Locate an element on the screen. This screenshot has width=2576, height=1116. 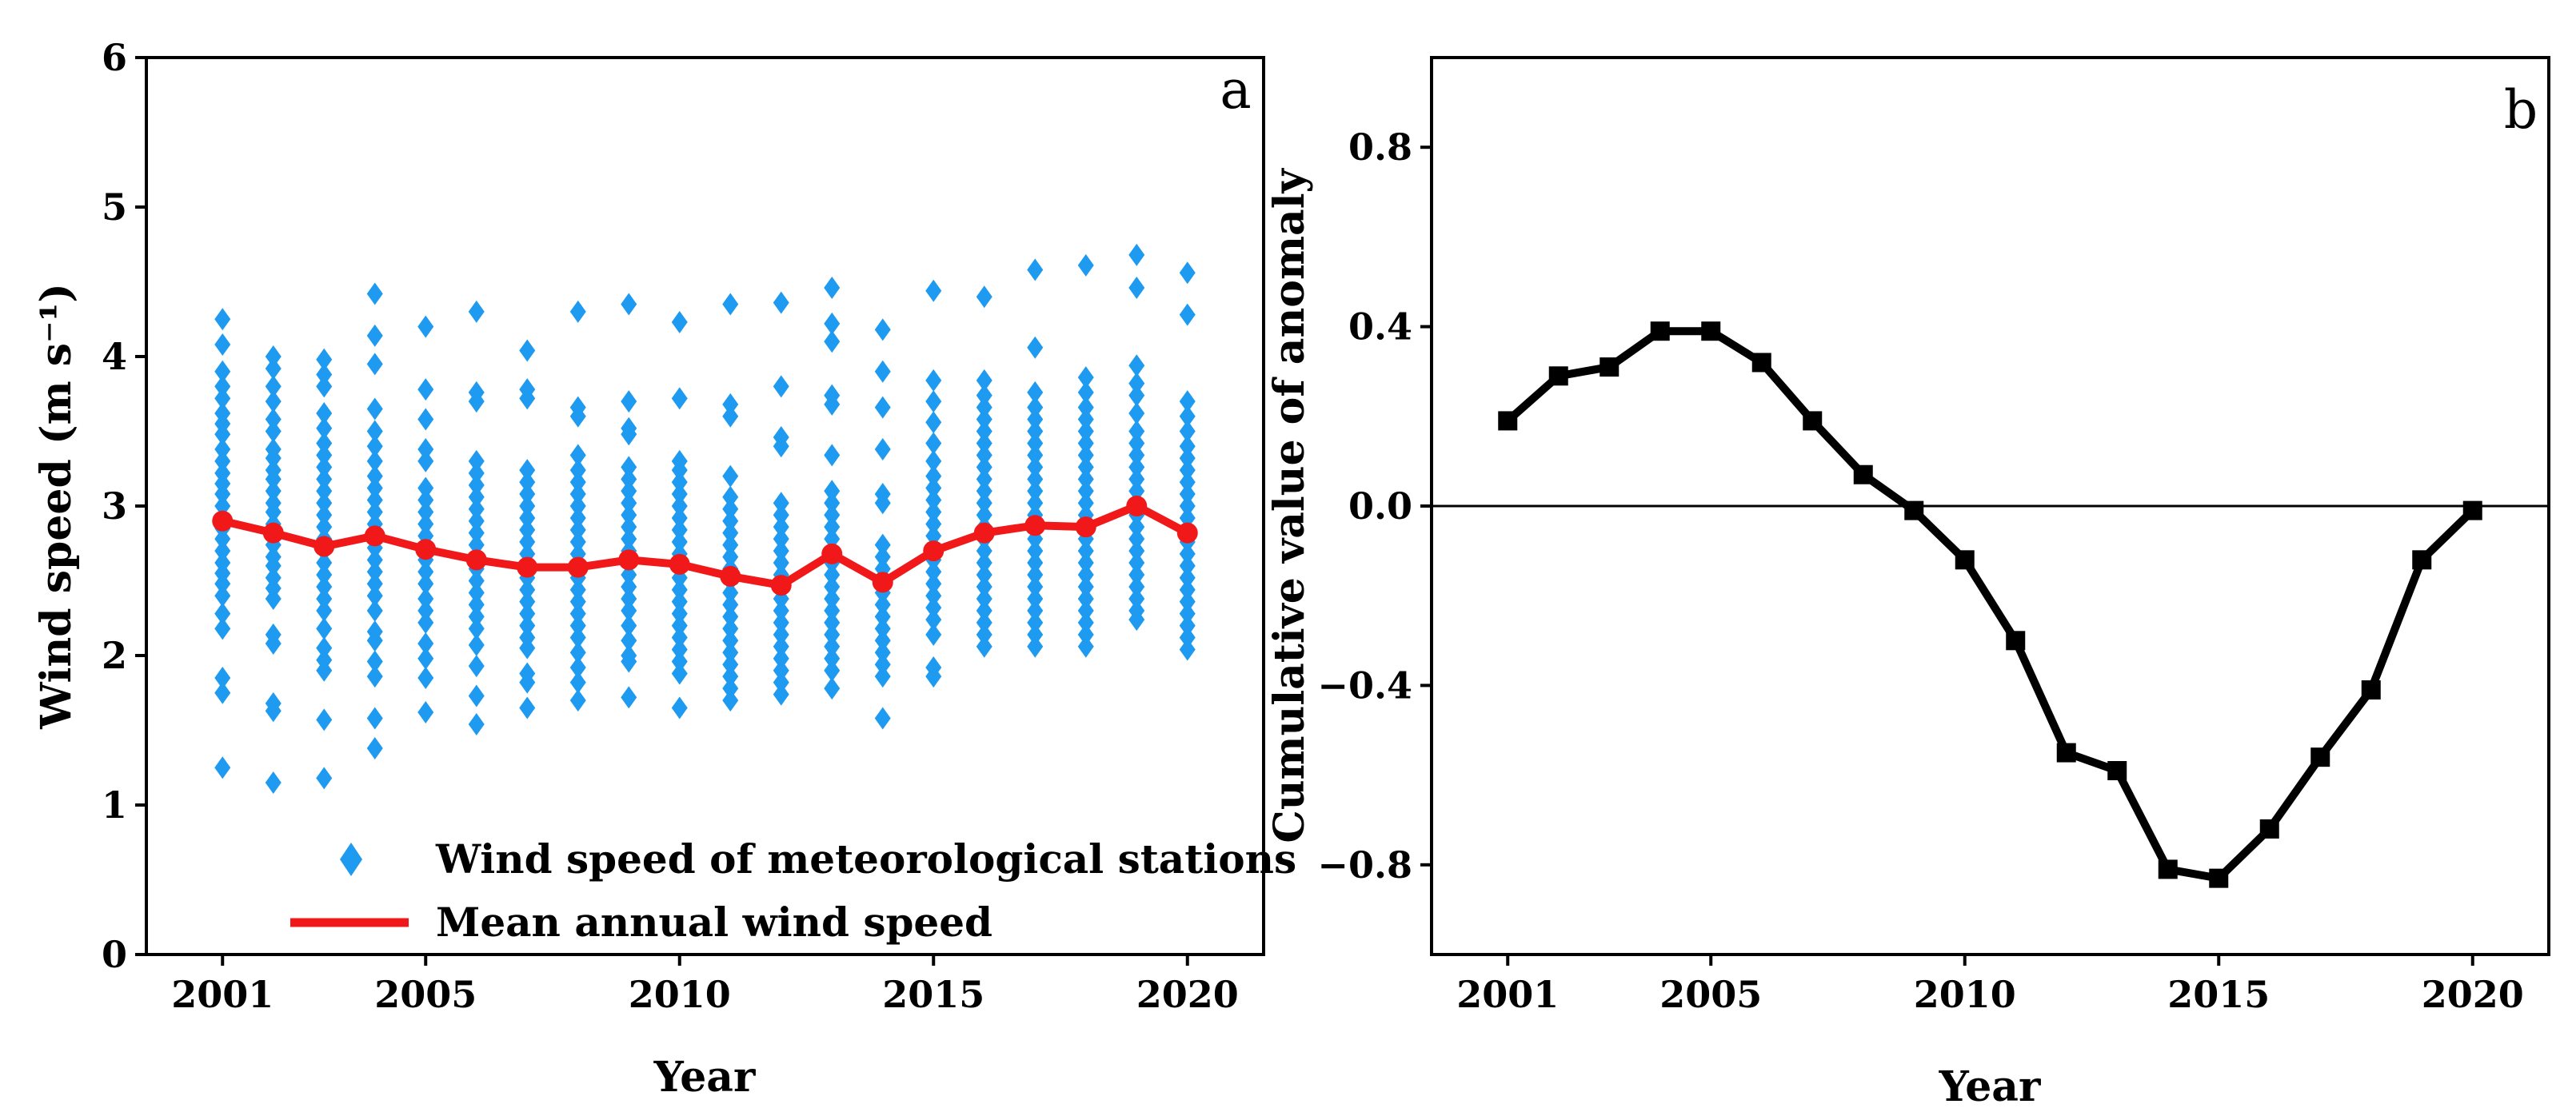
panel-a-y-ticks: 0 1 2 3 4 5 6 is located at coordinates (124, 506).